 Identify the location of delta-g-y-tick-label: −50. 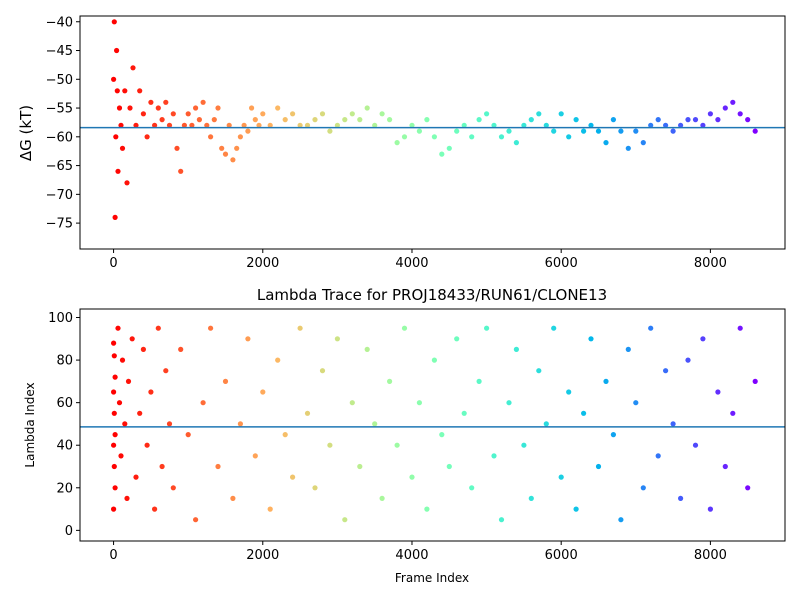
(59, 80).